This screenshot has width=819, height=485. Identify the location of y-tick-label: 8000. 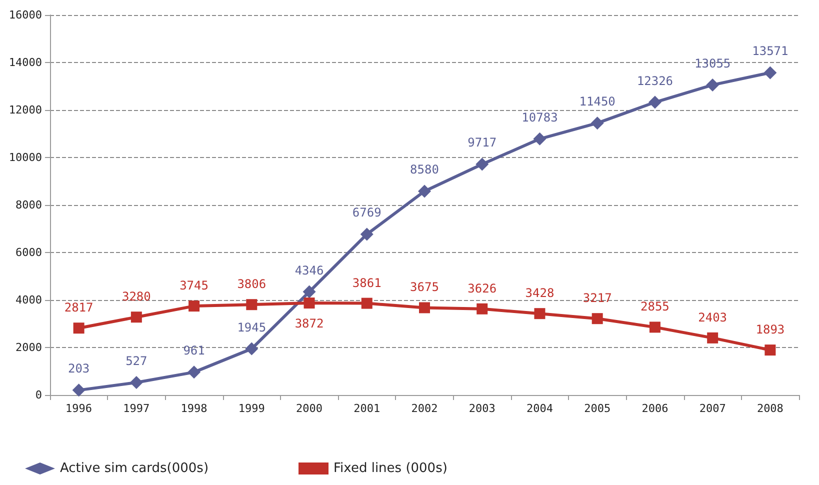
(29, 205).